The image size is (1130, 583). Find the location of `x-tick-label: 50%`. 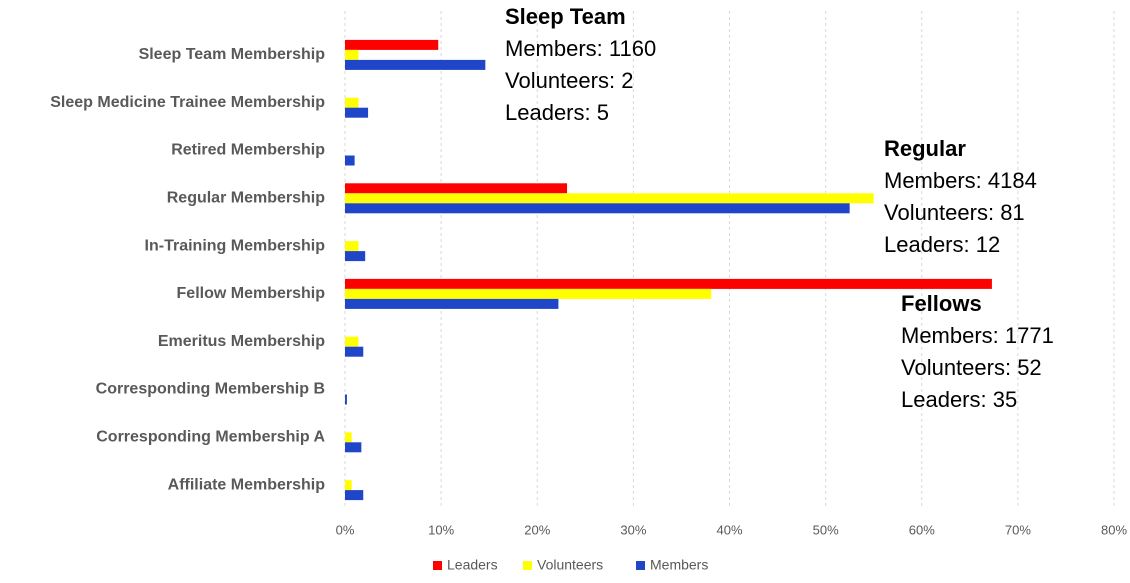

x-tick-label: 50% is located at coordinates (826, 529).